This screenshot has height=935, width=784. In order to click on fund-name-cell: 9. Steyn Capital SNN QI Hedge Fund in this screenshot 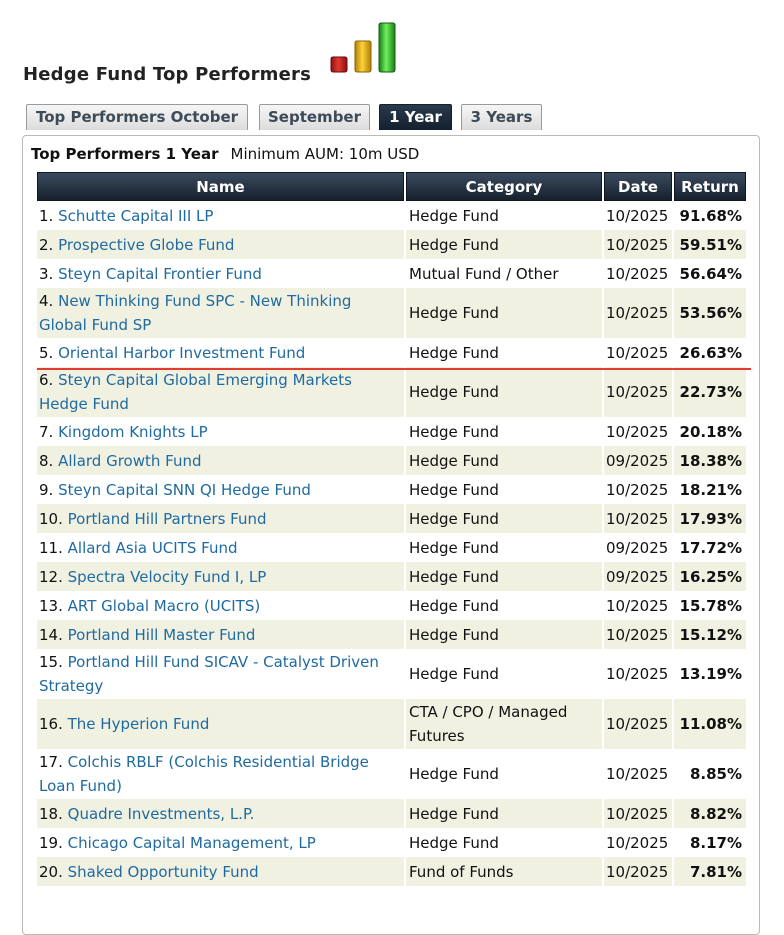, I will do `click(220, 489)`.